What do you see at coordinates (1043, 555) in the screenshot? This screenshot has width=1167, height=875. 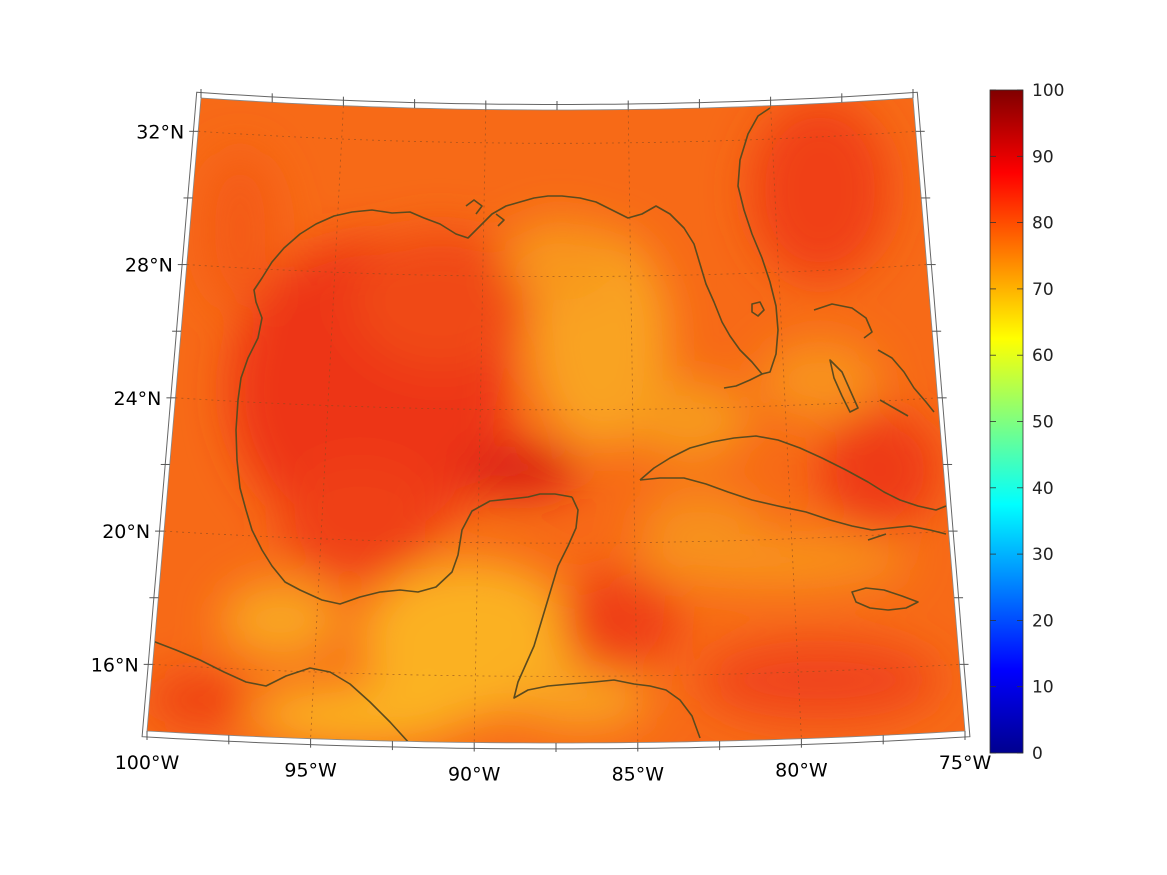 I see `colorbar-tick-label: 30` at bounding box center [1043, 555].